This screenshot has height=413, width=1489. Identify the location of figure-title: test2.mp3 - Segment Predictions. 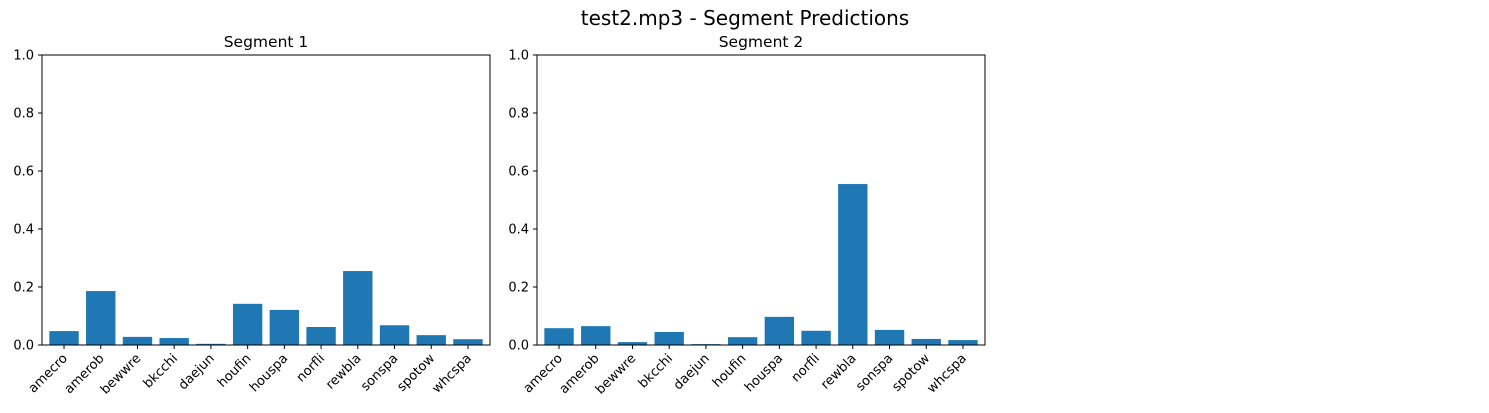
(745, 18).